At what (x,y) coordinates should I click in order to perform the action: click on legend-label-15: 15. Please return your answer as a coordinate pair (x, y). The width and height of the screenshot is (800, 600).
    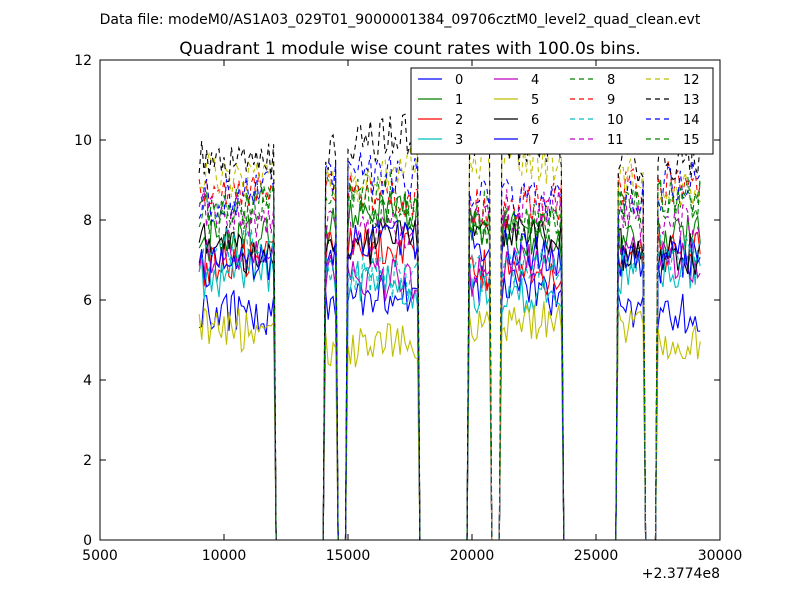
    Looking at the image, I should click on (691, 140).